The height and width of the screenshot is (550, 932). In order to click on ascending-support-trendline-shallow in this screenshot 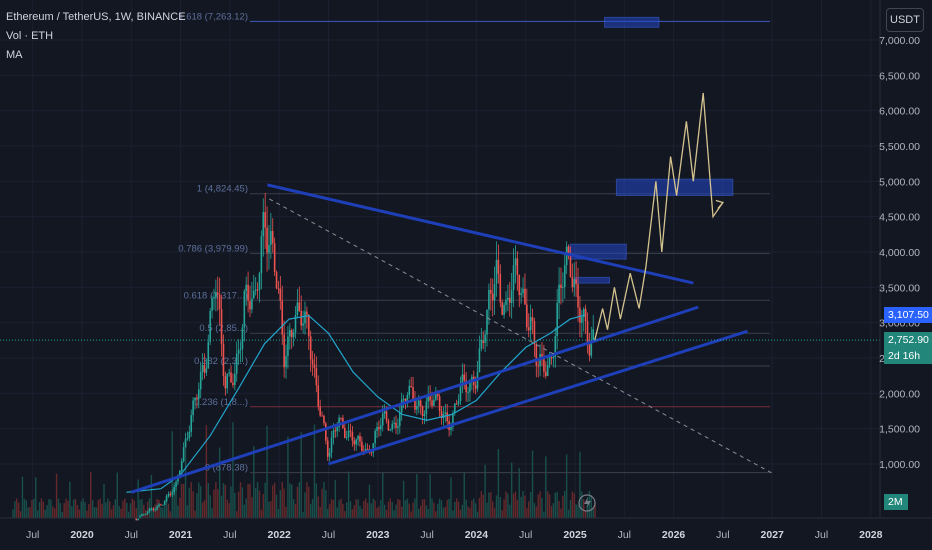, I will do `click(538, 397)`.